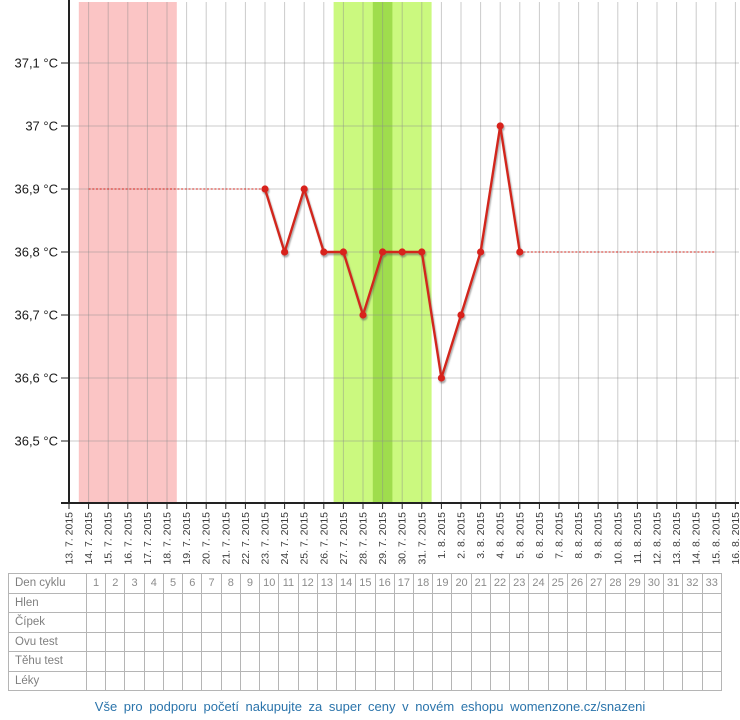  Describe the element at coordinates (461, 583) in the screenshot. I see `cycle-day-number: 20` at that location.